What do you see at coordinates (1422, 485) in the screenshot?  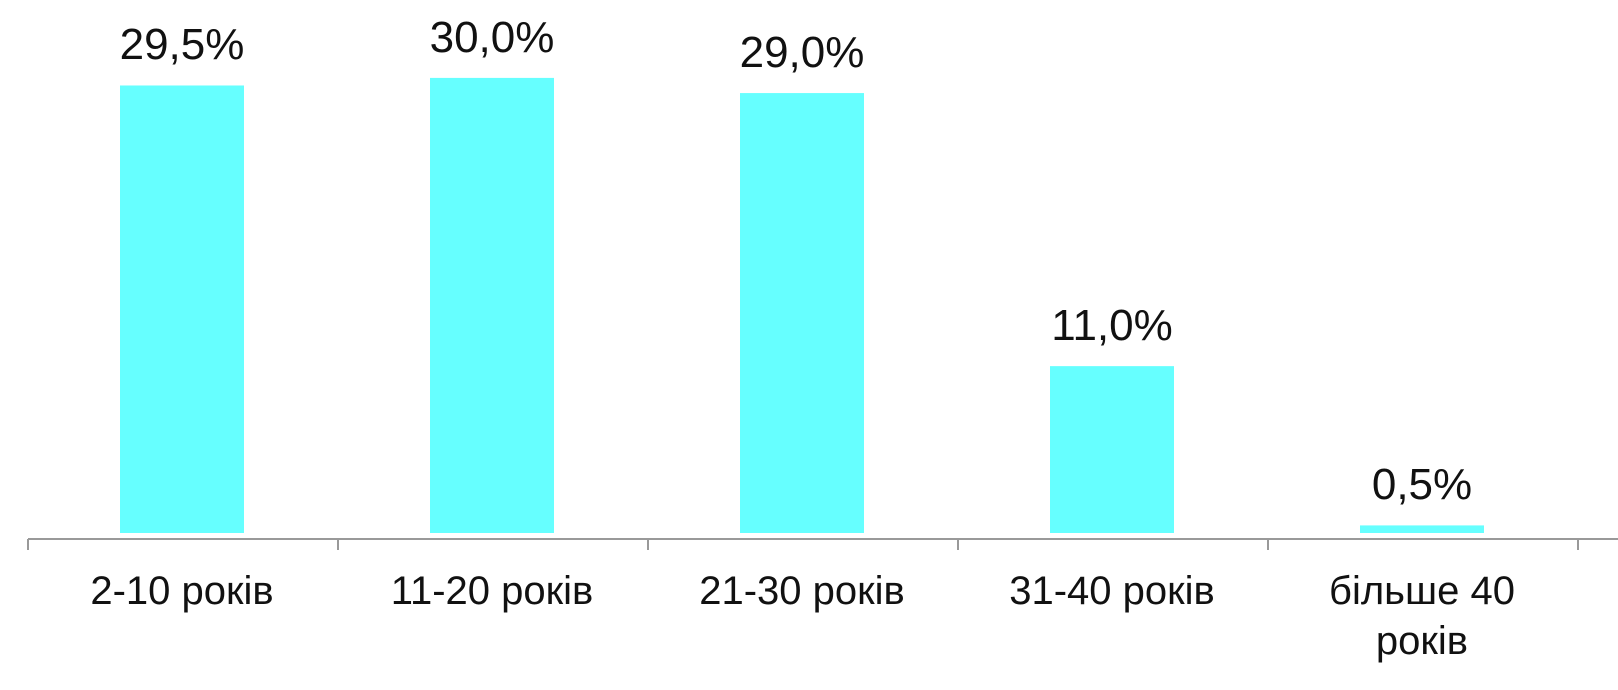 I see `value-label: 0,5%` at bounding box center [1422, 485].